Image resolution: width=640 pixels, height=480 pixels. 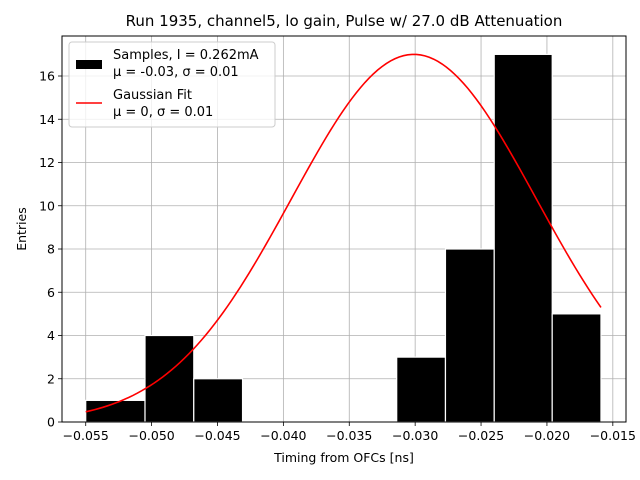 What do you see at coordinates (163, 112) in the screenshot?
I see `legend-stats-fit: μ = 0, σ = 0.01` at bounding box center [163, 112].